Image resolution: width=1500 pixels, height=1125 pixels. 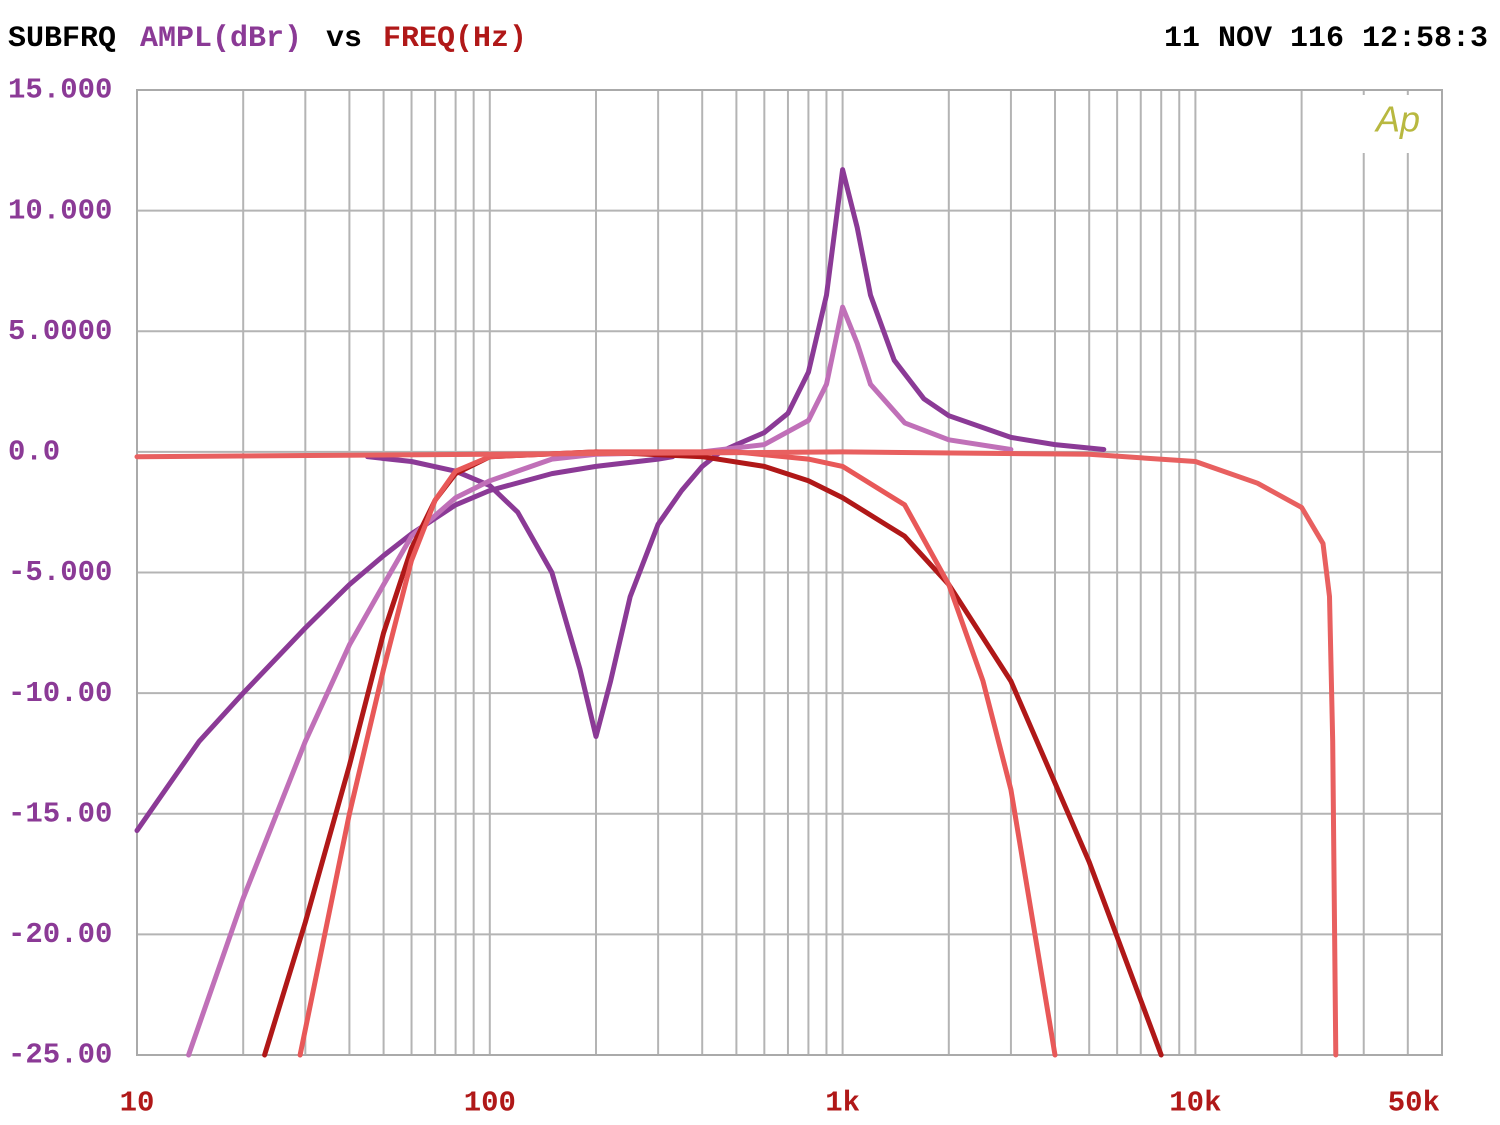 What do you see at coordinates (455, 39) in the screenshot?
I see `x-axis-label: FREQ(Hz)` at bounding box center [455, 39].